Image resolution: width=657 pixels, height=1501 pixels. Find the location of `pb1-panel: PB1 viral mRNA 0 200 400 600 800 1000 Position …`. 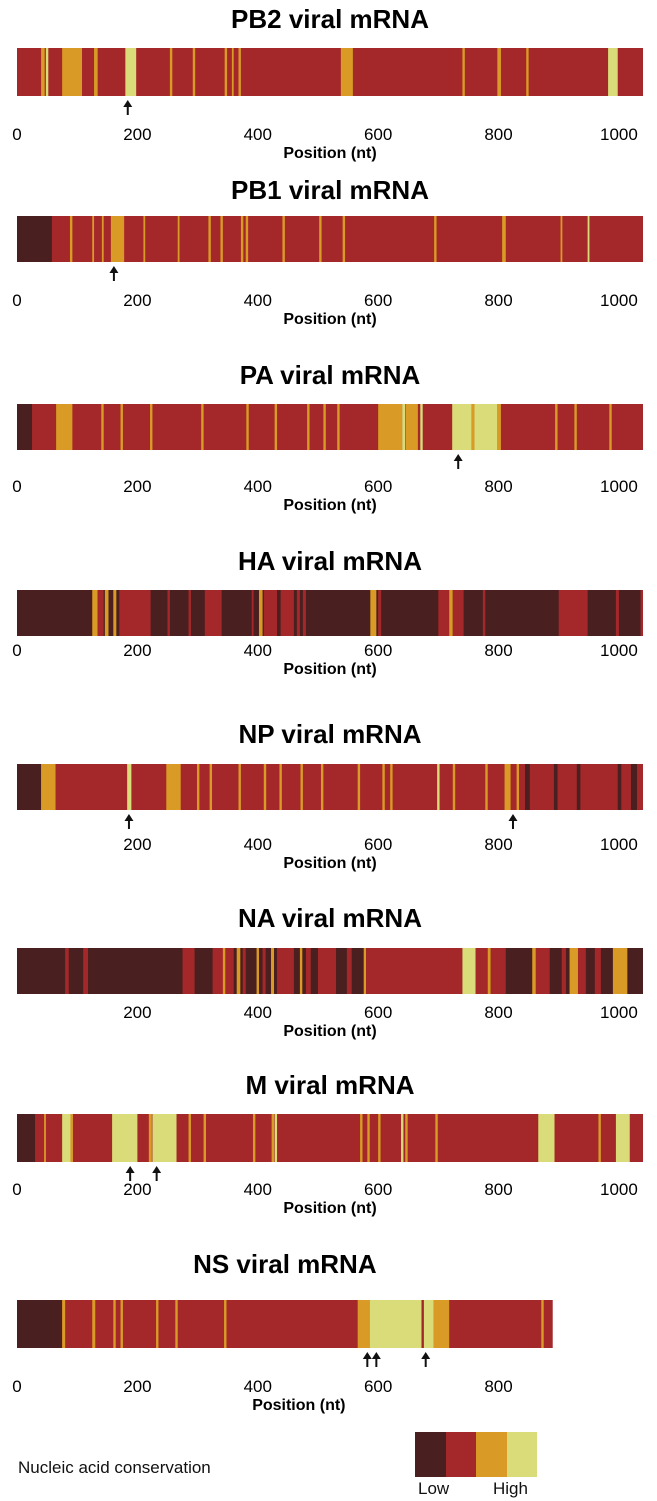

pb1-panel: PB1 viral mRNA 0 200 400 600 800 1000 Position … is located at coordinates (327, 251).